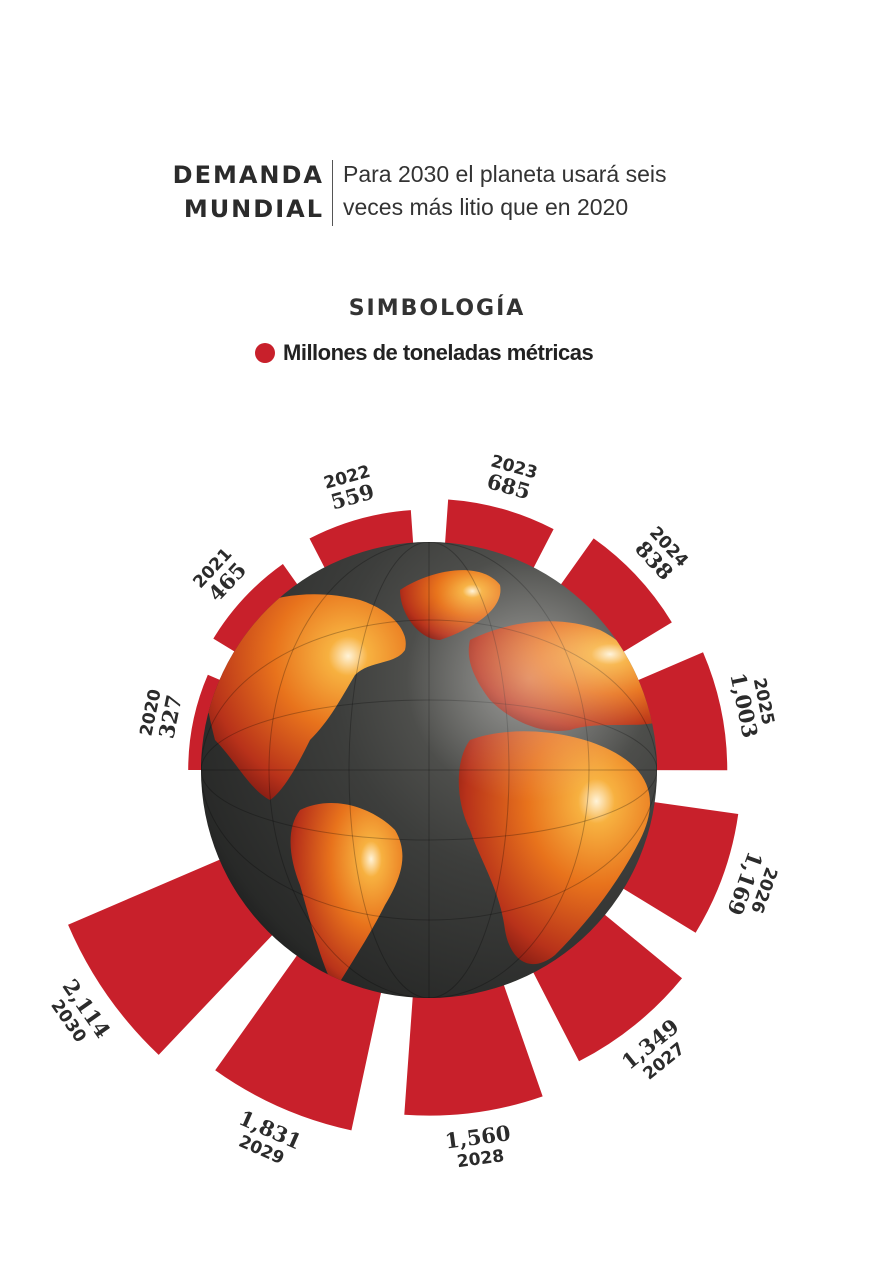  Describe the element at coordinates (438, 352) in the screenshot. I see `legend-label: Millones de toneladas métricas` at that location.